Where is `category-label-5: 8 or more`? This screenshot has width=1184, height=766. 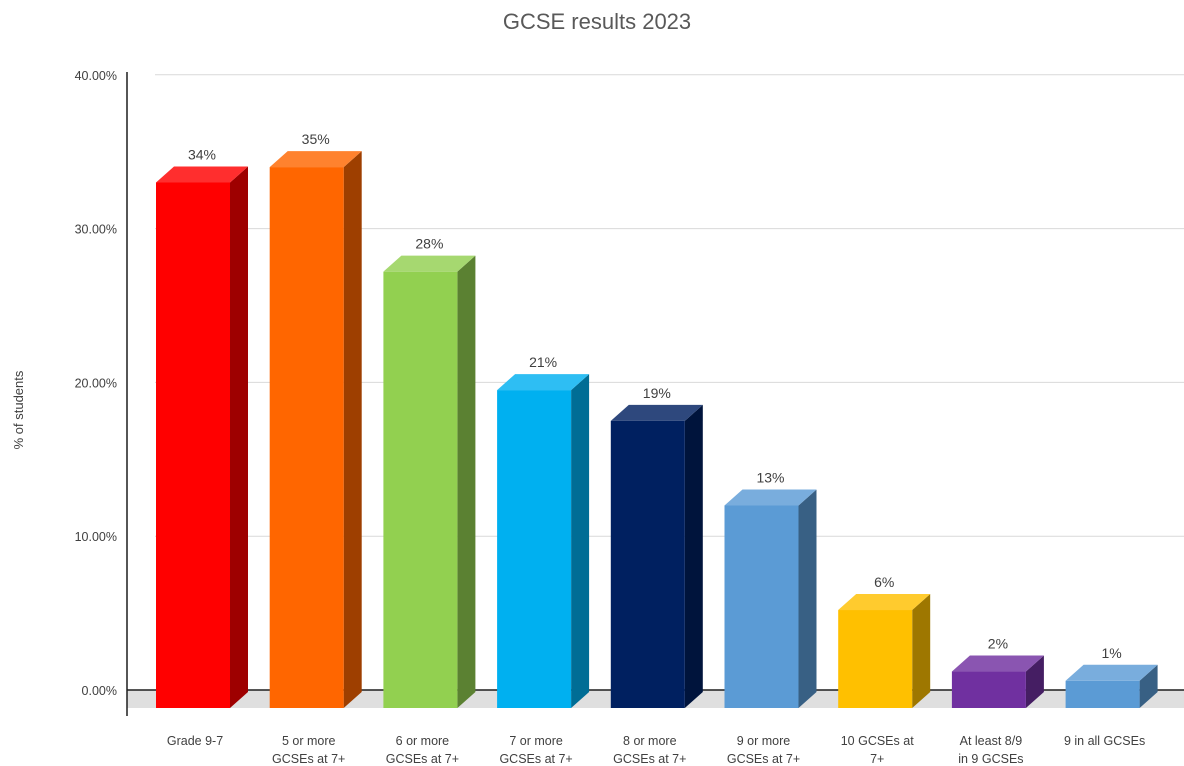
category-label-5: 8 or more is located at coordinates (650, 741).